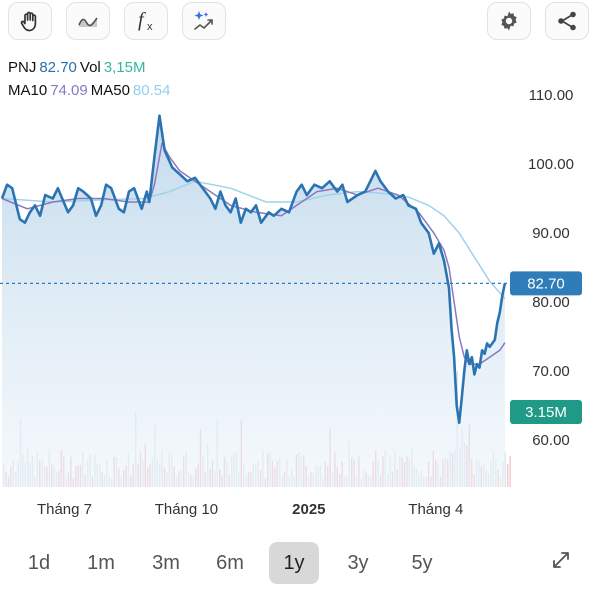  I want to click on expand-button, so click(561, 563).